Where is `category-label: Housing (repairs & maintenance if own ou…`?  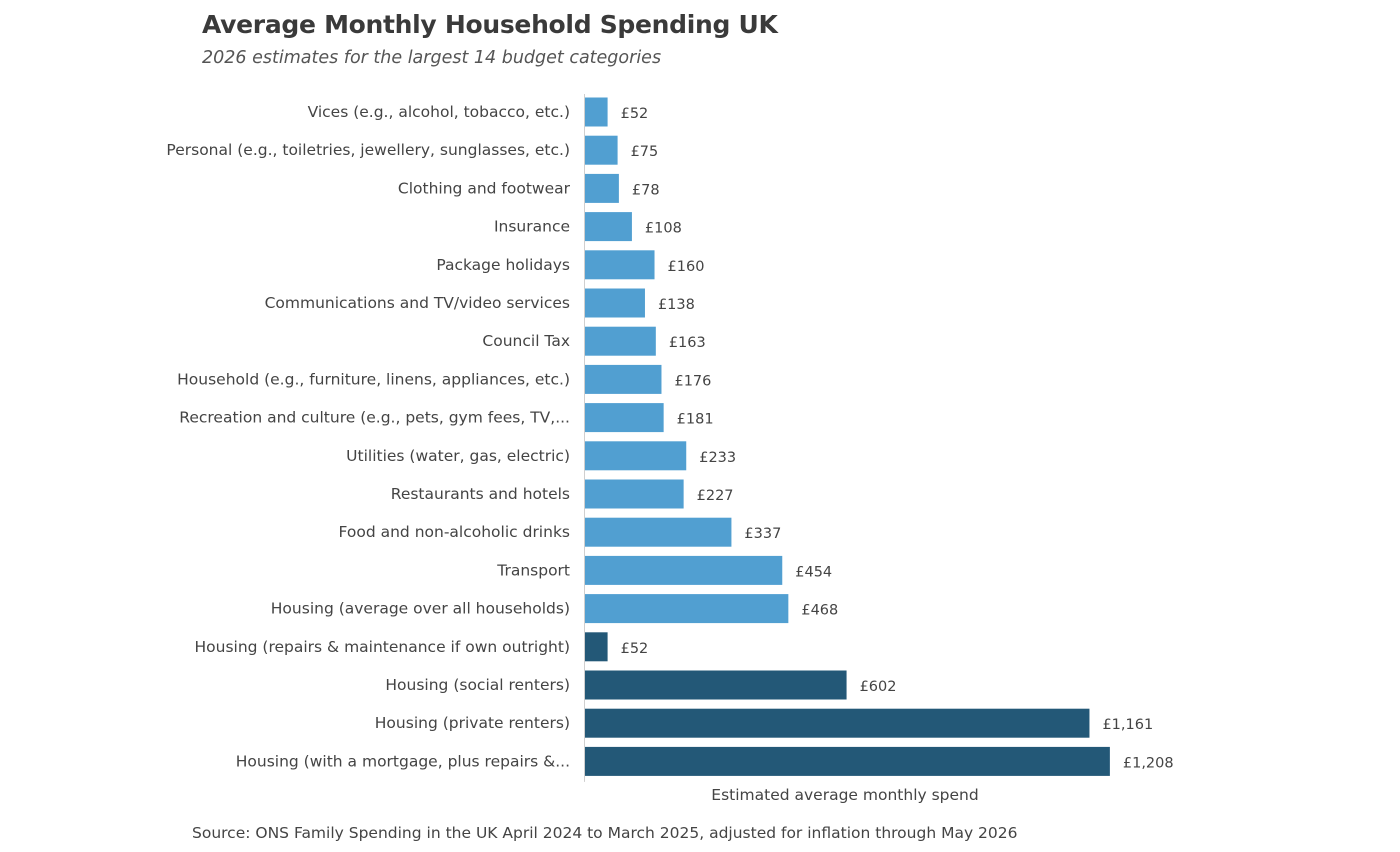
category-label: Housing (repairs & maintenance if own ou… is located at coordinates (382, 647).